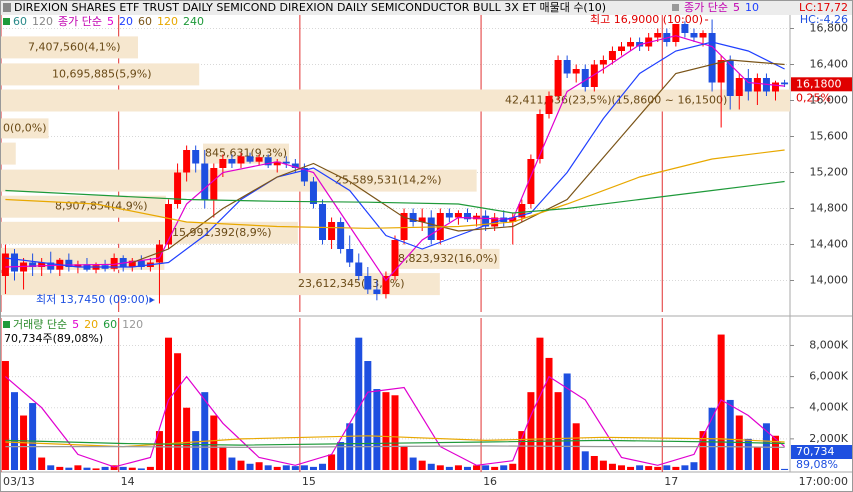 The width and height of the screenshot is (853, 492). Describe the element at coordinates (40, 324) in the screenshot. I see `legend-entry: 거래량 단순` at that location.